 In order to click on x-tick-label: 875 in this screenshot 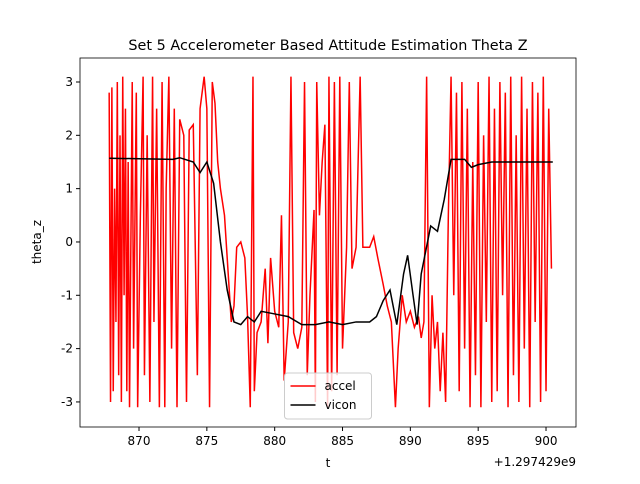, I will do `click(206, 441)`.